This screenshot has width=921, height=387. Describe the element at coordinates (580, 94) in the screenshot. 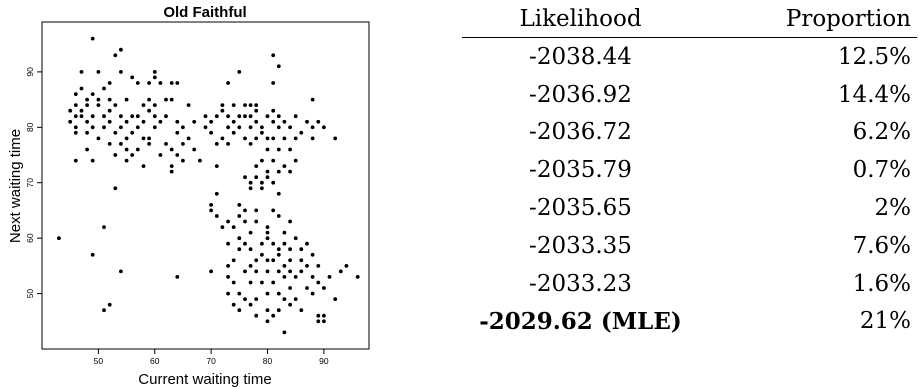

I see `likelihood-cell: -2036.92` at that location.